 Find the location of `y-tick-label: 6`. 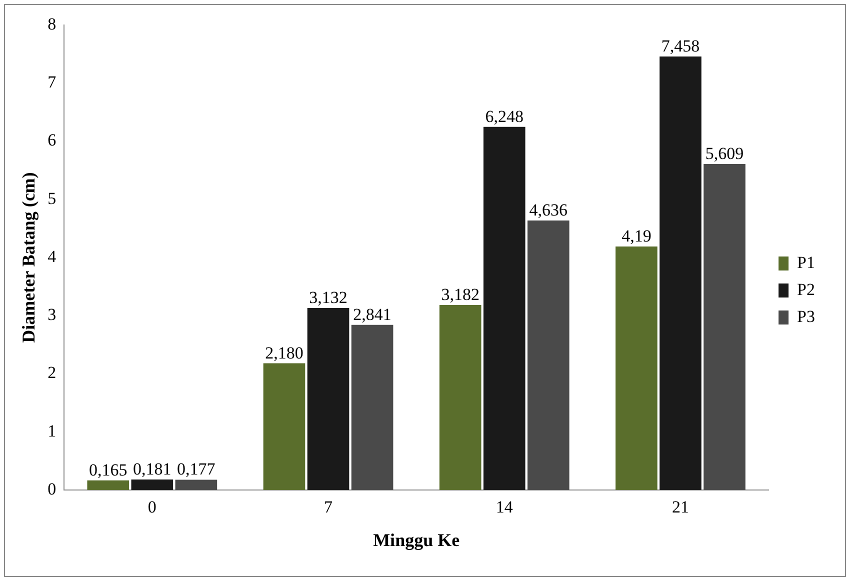

y-tick-label: 6 is located at coordinates (52, 140).